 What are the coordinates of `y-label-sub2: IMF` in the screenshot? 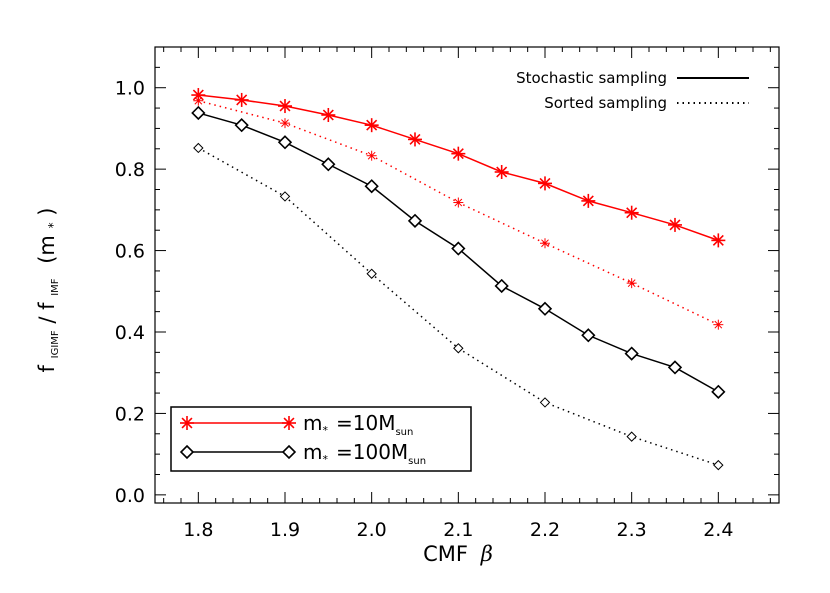 It's located at (55, 287).